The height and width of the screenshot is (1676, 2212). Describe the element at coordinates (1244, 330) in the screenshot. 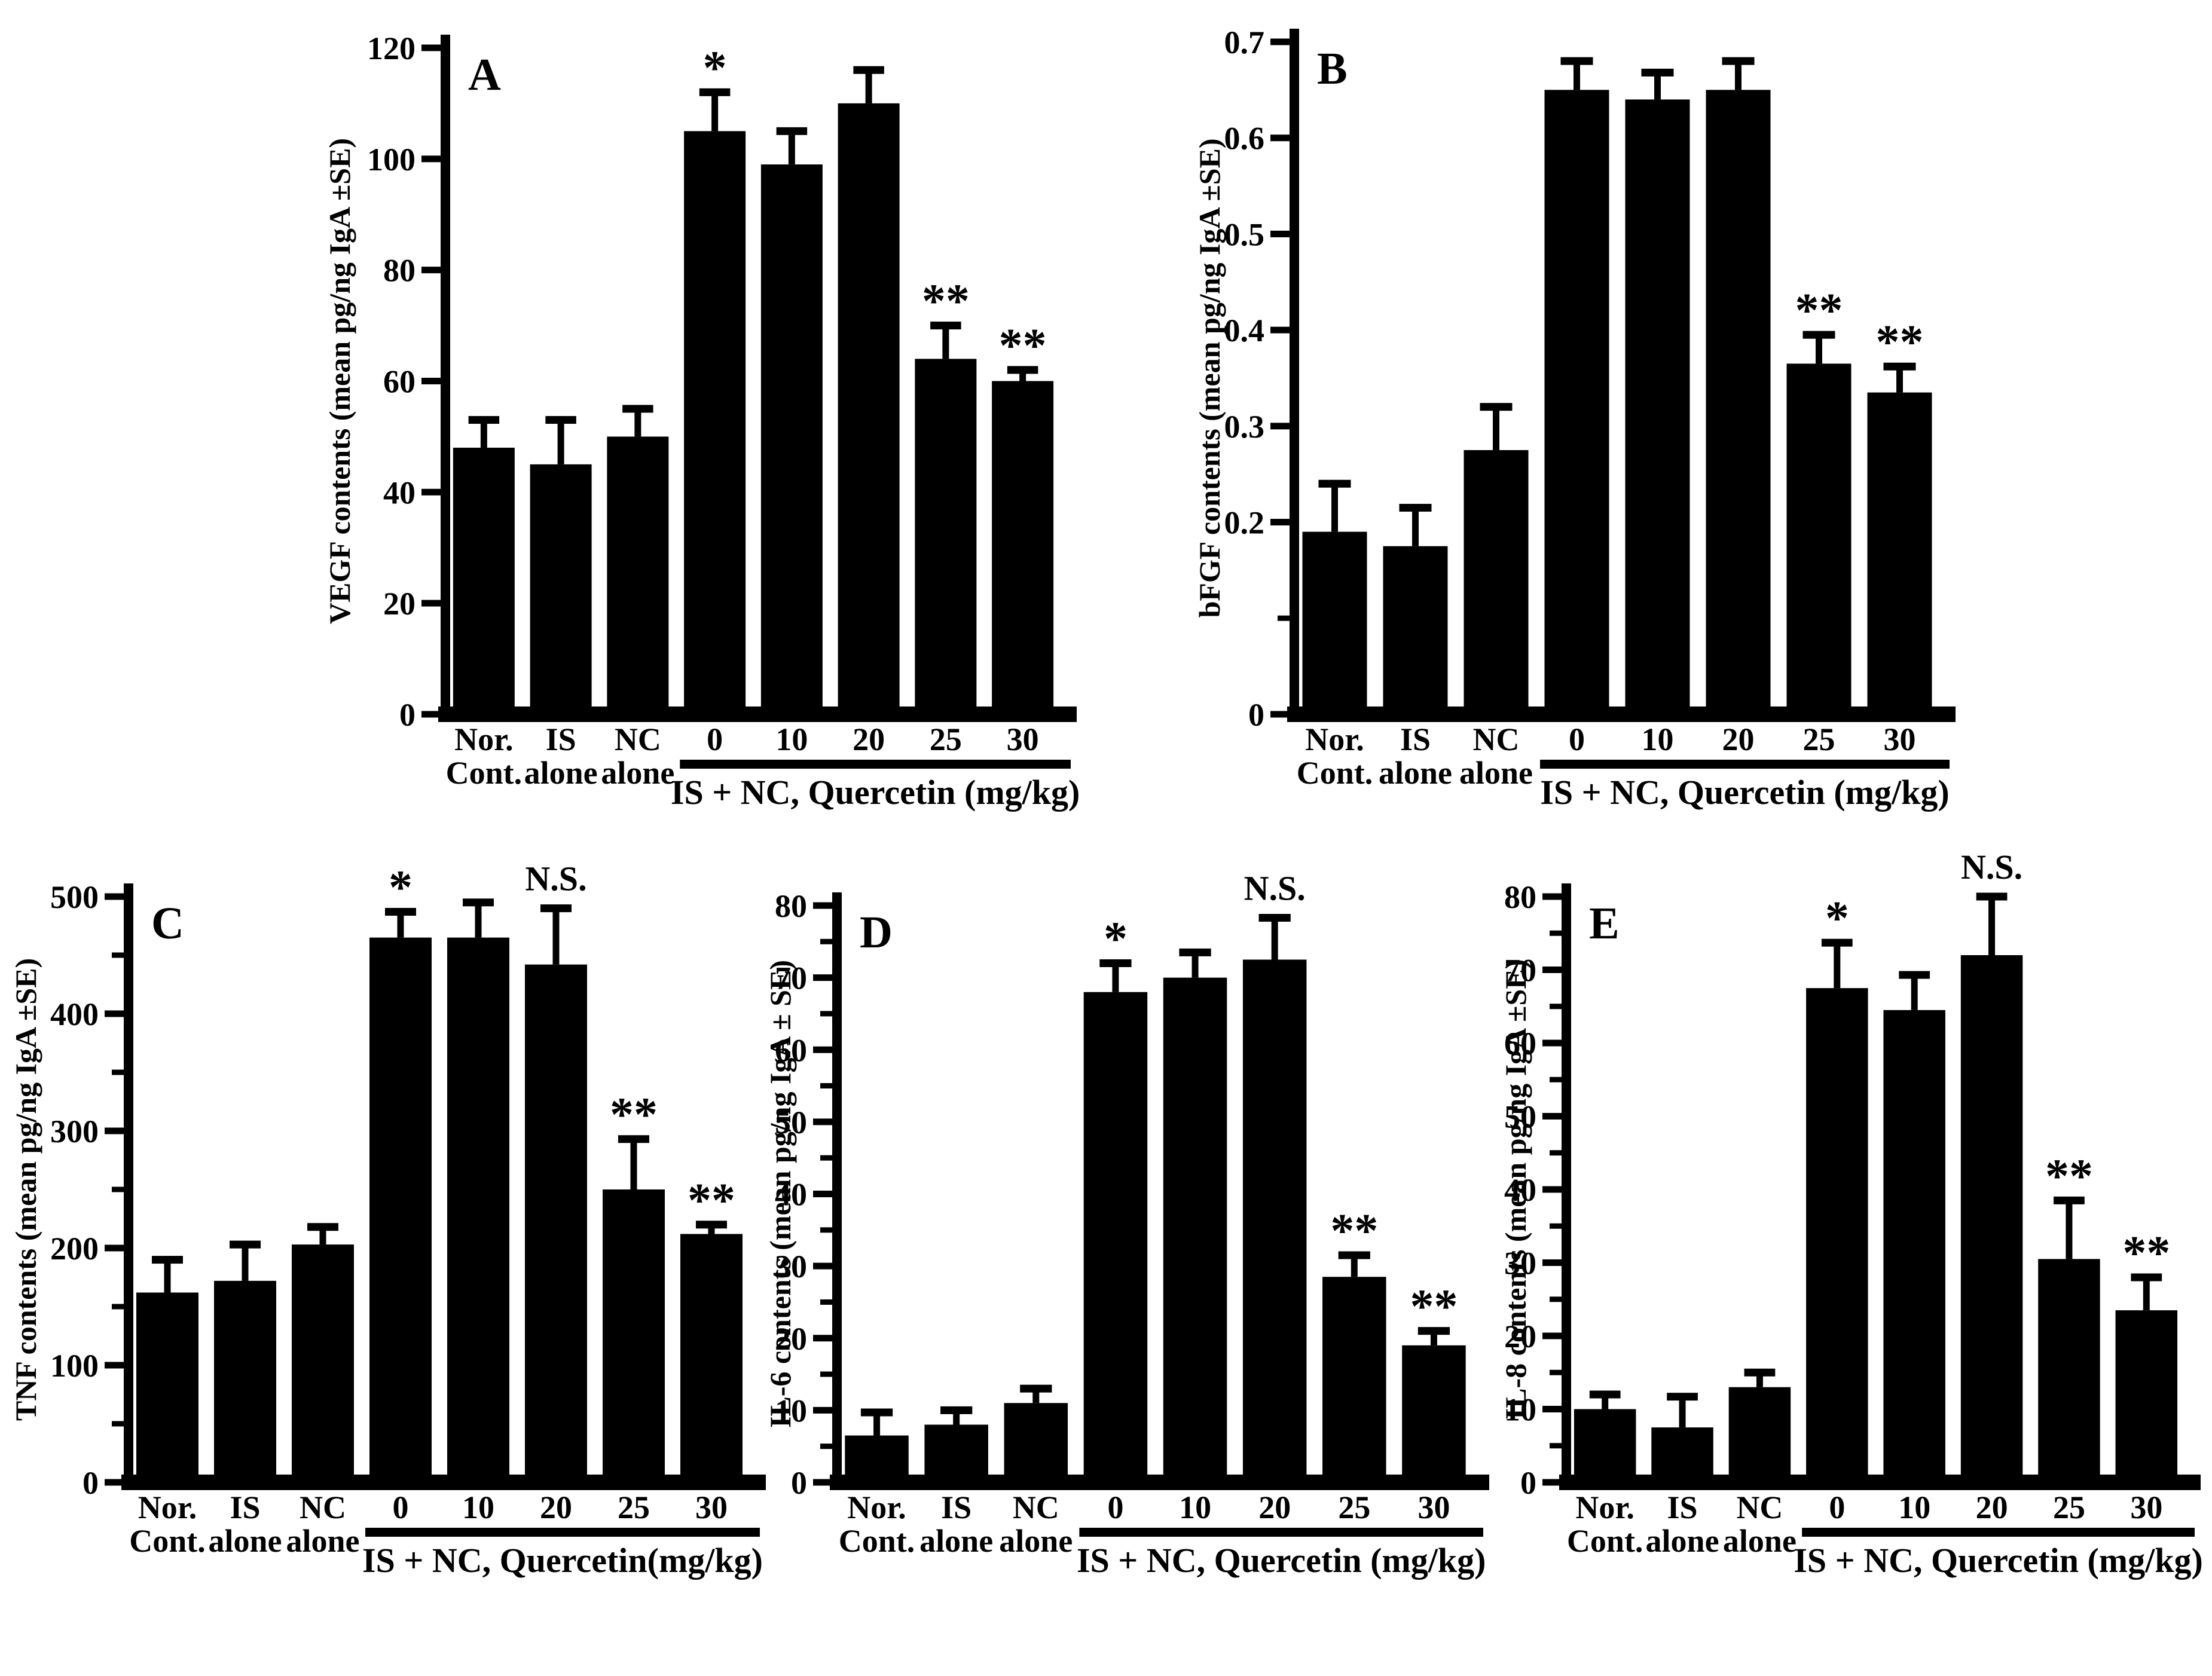

I see `panel-b-ytick-label: 0.4` at that location.